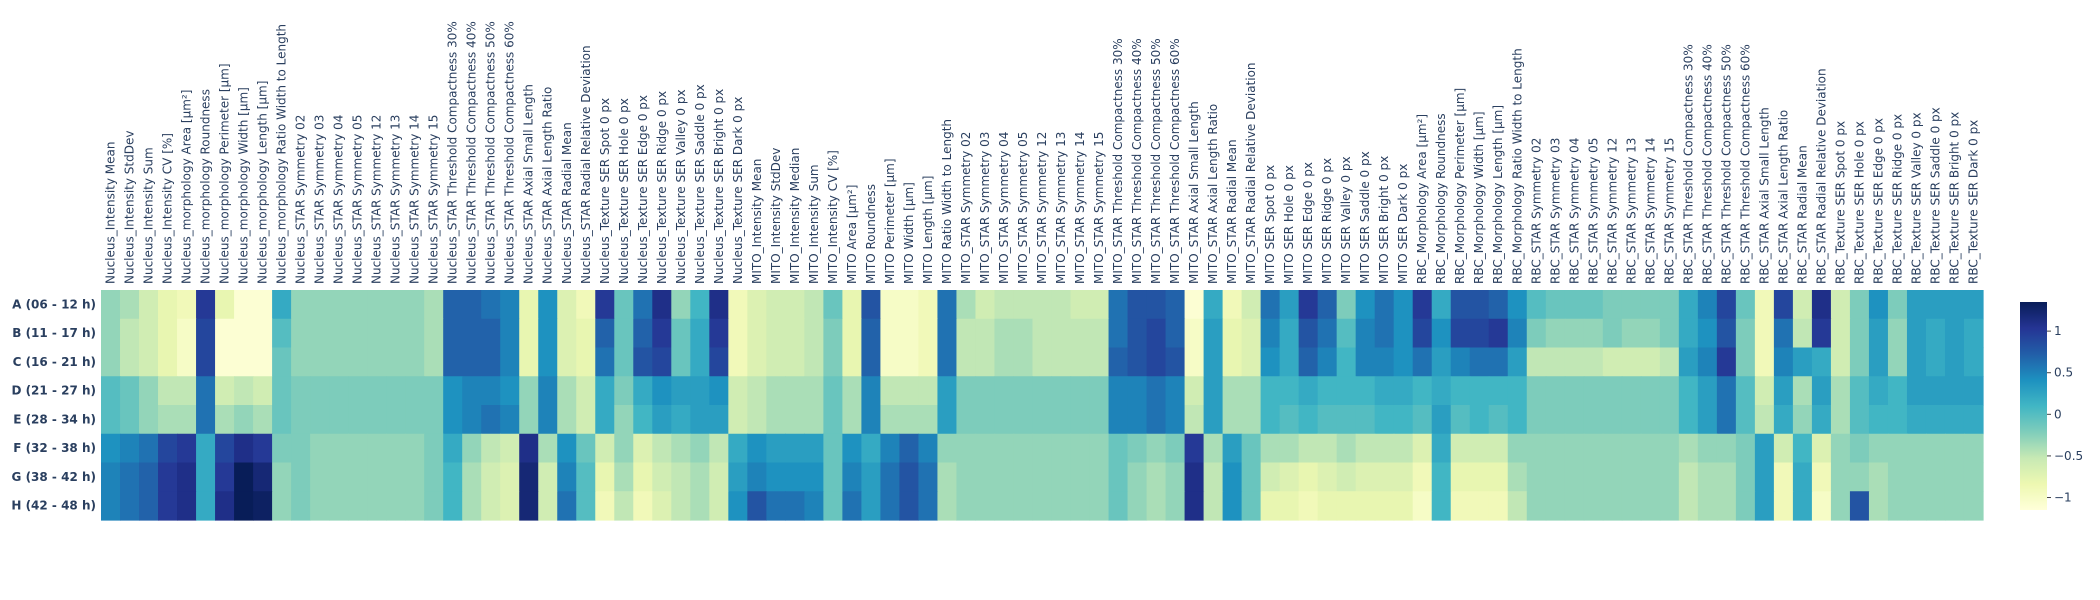 Image resolution: width=2100 pixels, height=600 pixels. I want to click on column-label: MITO_STAR Radial Relative Deviation, so click(1251, 173).